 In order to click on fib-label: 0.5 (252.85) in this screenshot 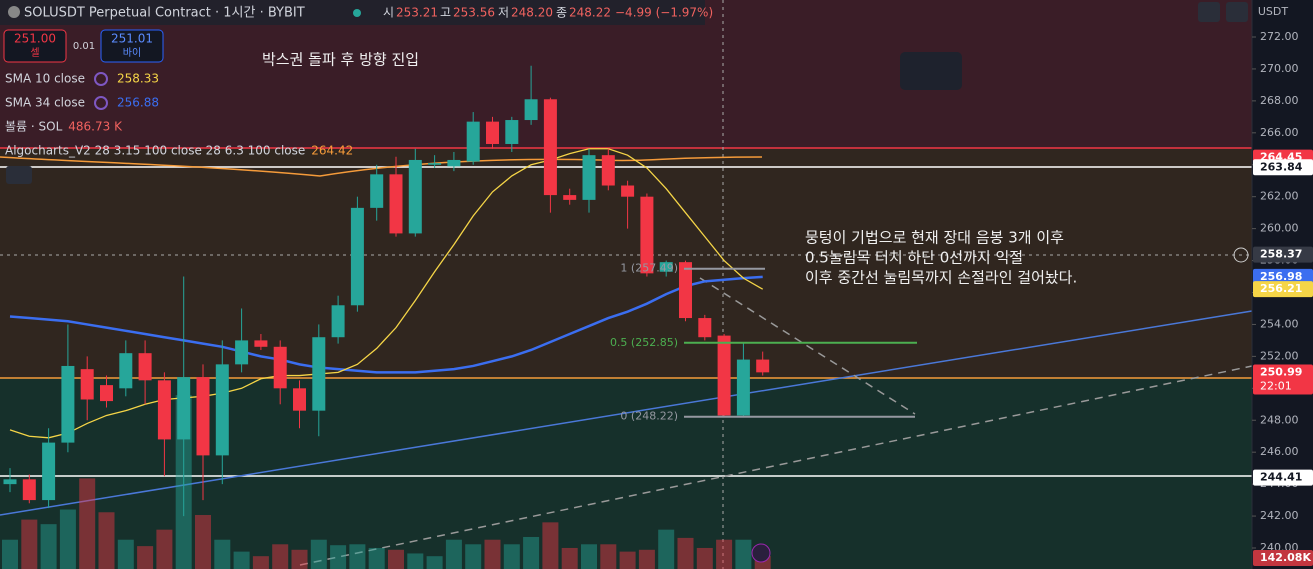, I will do `click(644, 342)`.